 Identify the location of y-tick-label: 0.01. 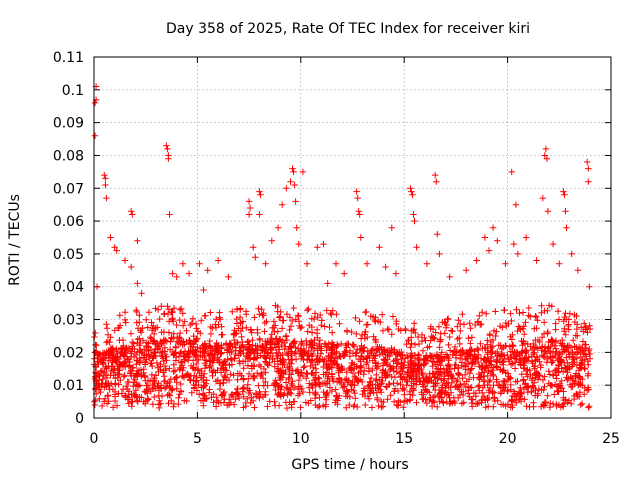
(68, 386).